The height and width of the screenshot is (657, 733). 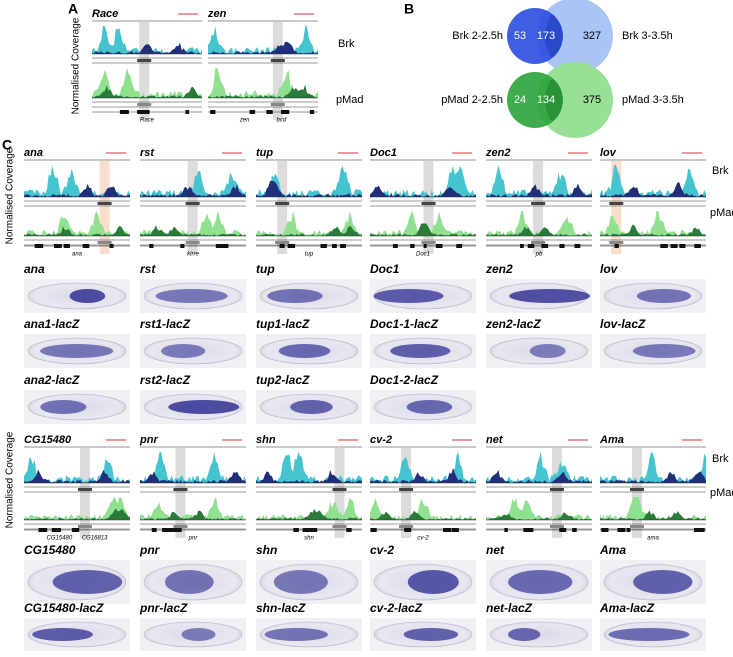 I want to click on gene-annotation: shn, so click(x=309, y=539).